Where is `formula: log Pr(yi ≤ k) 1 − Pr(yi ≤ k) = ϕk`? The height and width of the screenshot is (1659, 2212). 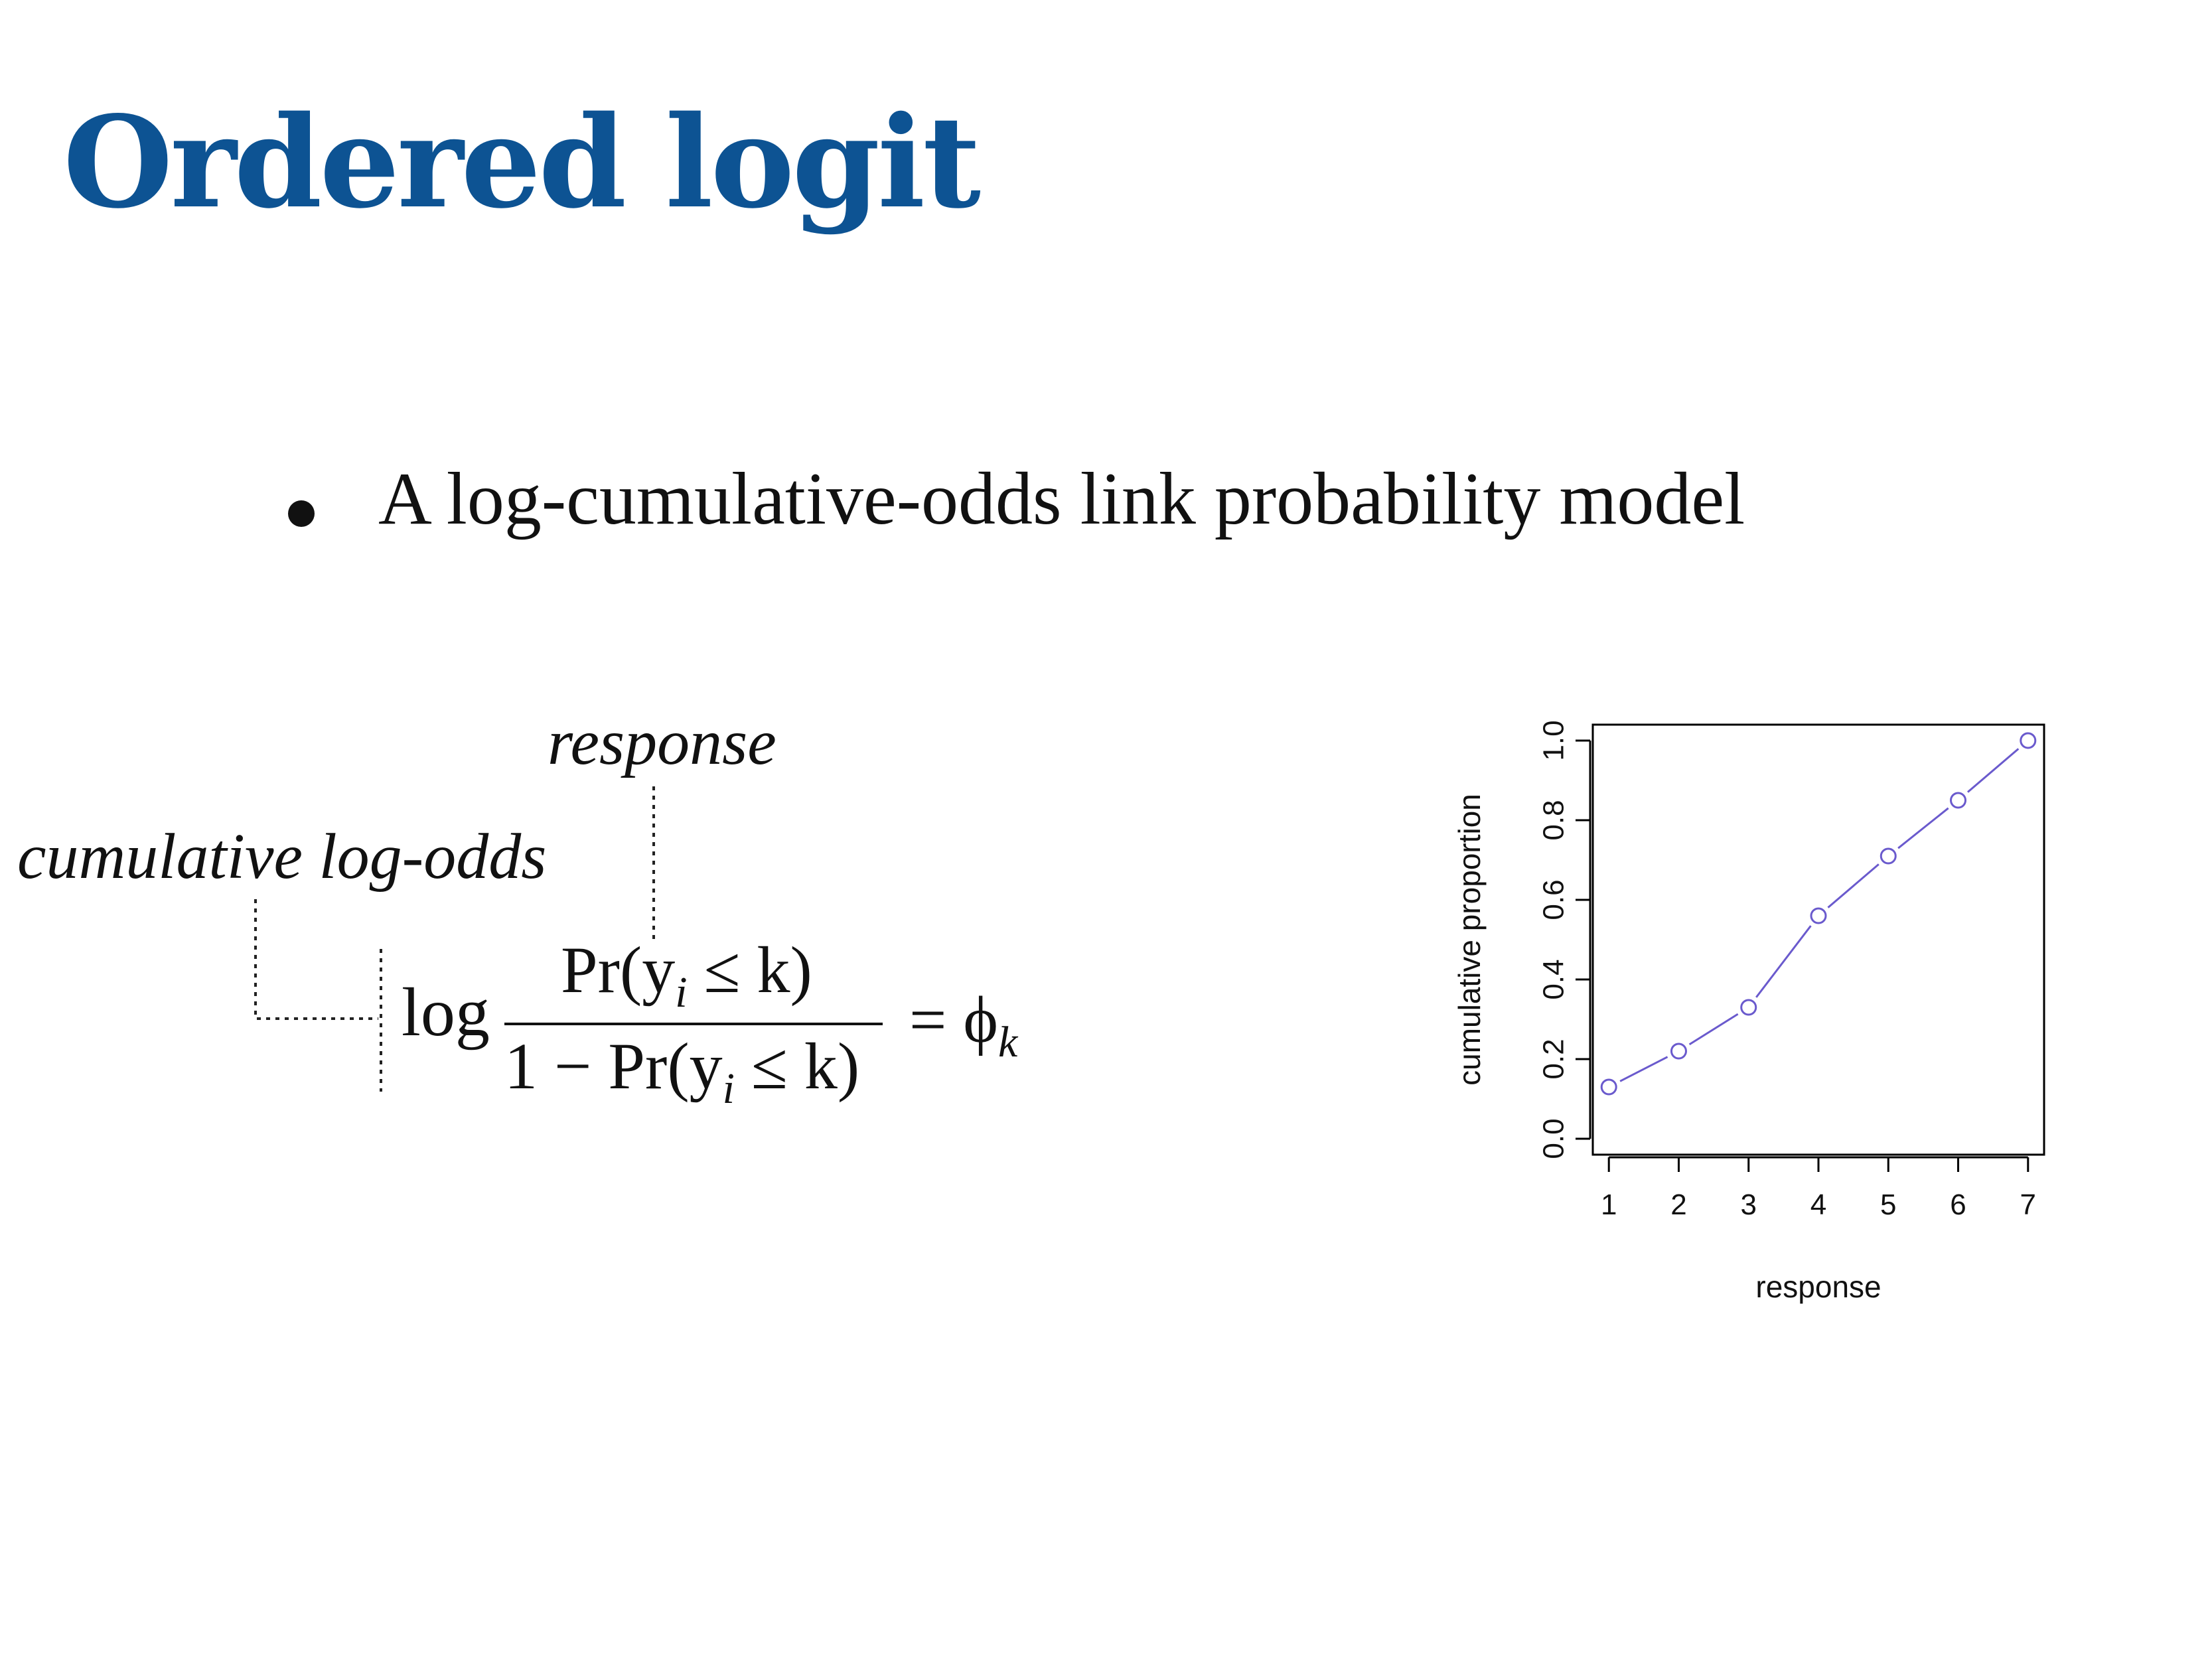
formula: log Pr(yi ≤ k) 1 − Pr(yi ≤ k) = ϕk is located at coordinates (711, 1023).